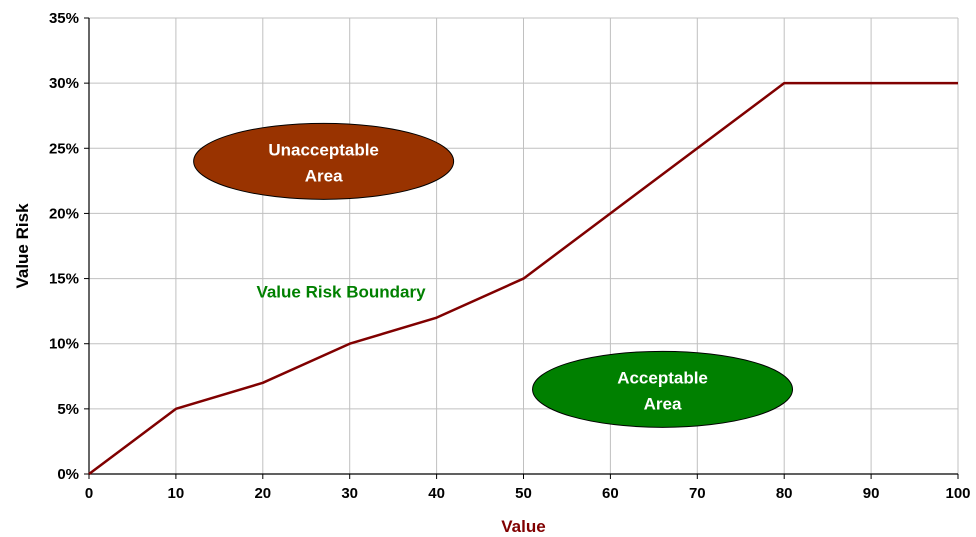 The height and width of the screenshot is (537, 976). Describe the element at coordinates (68, 409) in the screenshot. I see `y-tick-label: 5%` at that location.